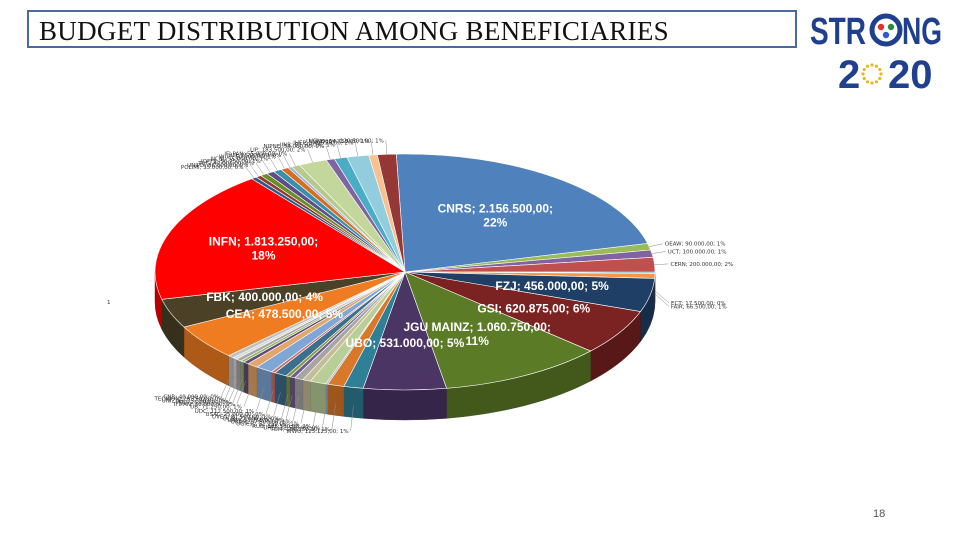 This screenshot has width=960, height=540. What do you see at coordinates (336, 400) in the screenshot?
I see `pie-side-tum` at bounding box center [336, 400].